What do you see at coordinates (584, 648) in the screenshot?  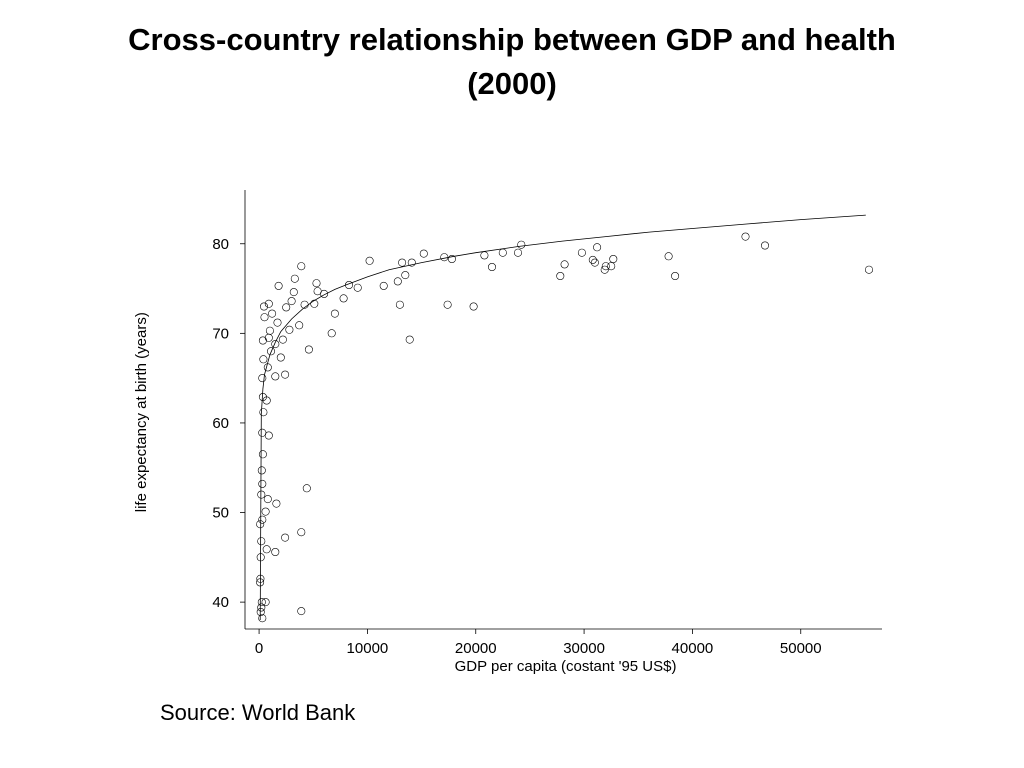 I see `x-tick-label-30000: 30000` at bounding box center [584, 648].